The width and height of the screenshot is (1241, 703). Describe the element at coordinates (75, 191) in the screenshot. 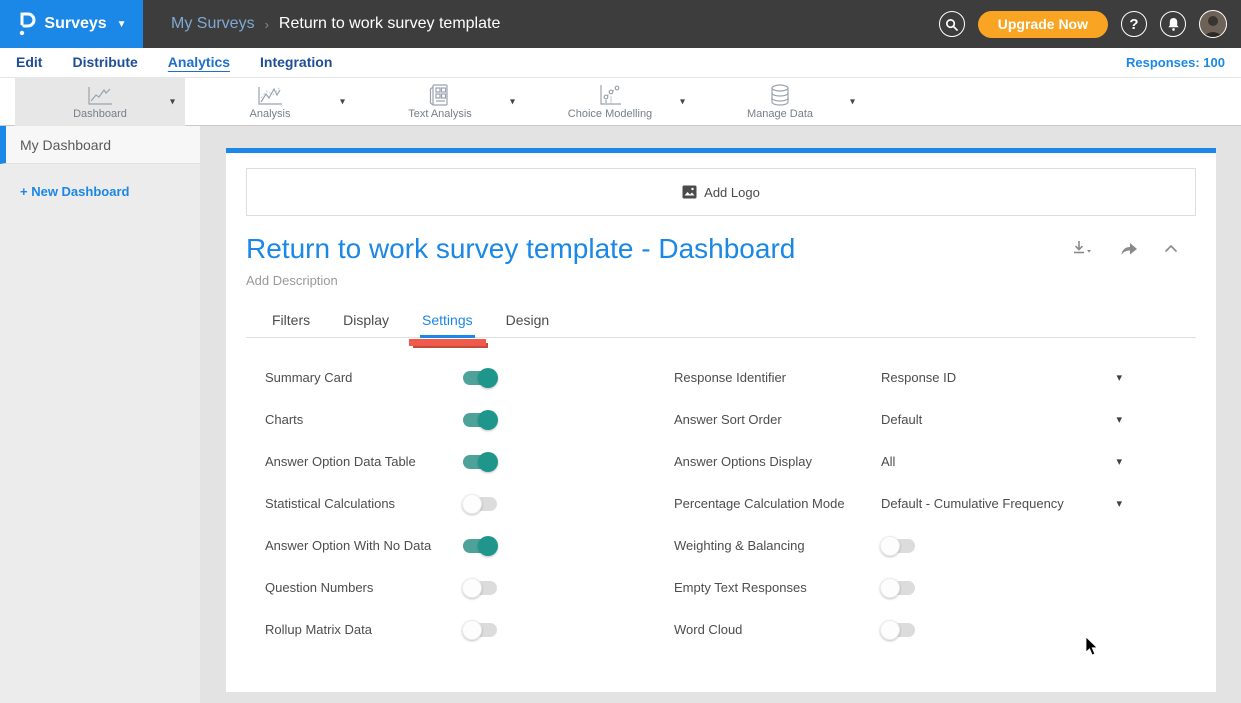

I see `new-dashboard-button: + New Dashboard` at that location.